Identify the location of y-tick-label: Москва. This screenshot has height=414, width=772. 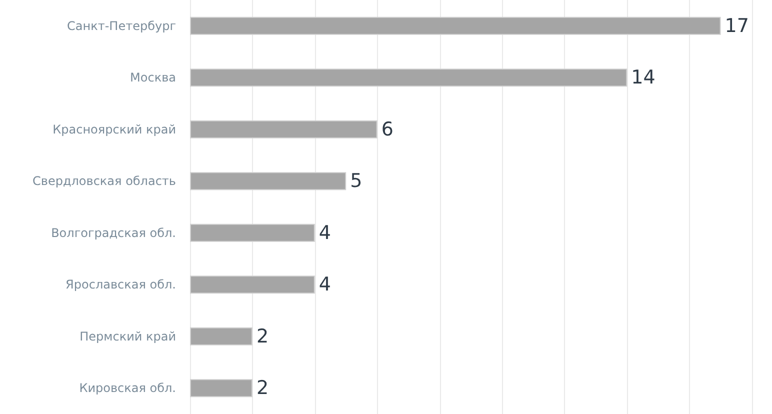
(153, 77).